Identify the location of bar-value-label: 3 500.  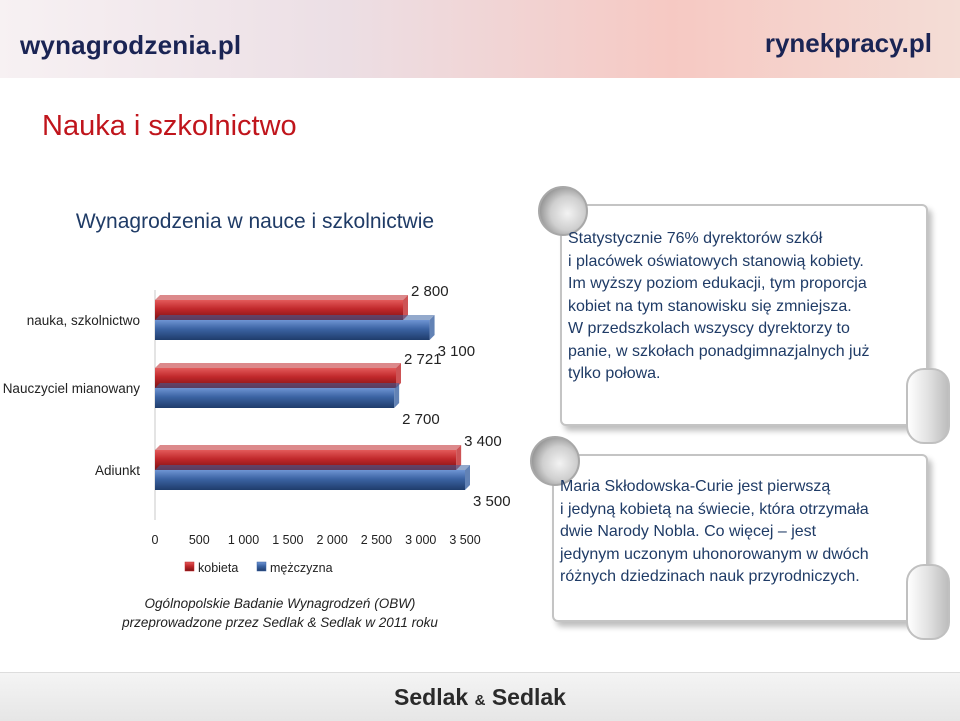
(492, 501).